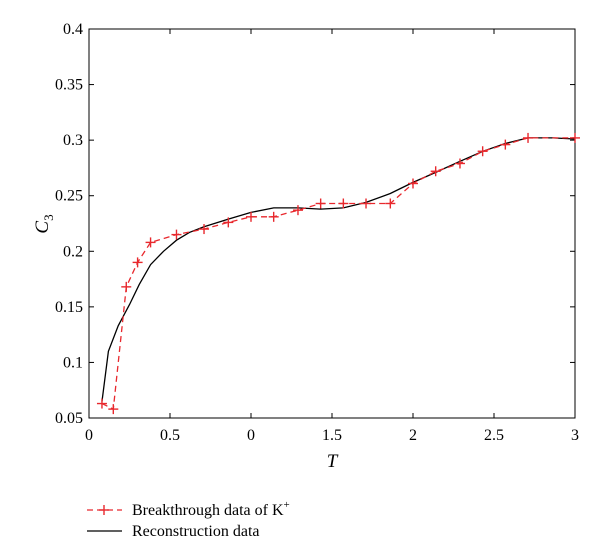 This screenshot has width=600, height=559. Describe the element at coordinates (208, 510) in the screenshot. I see `legend-label-breakthrough: Breakthrough data of K` at that location.